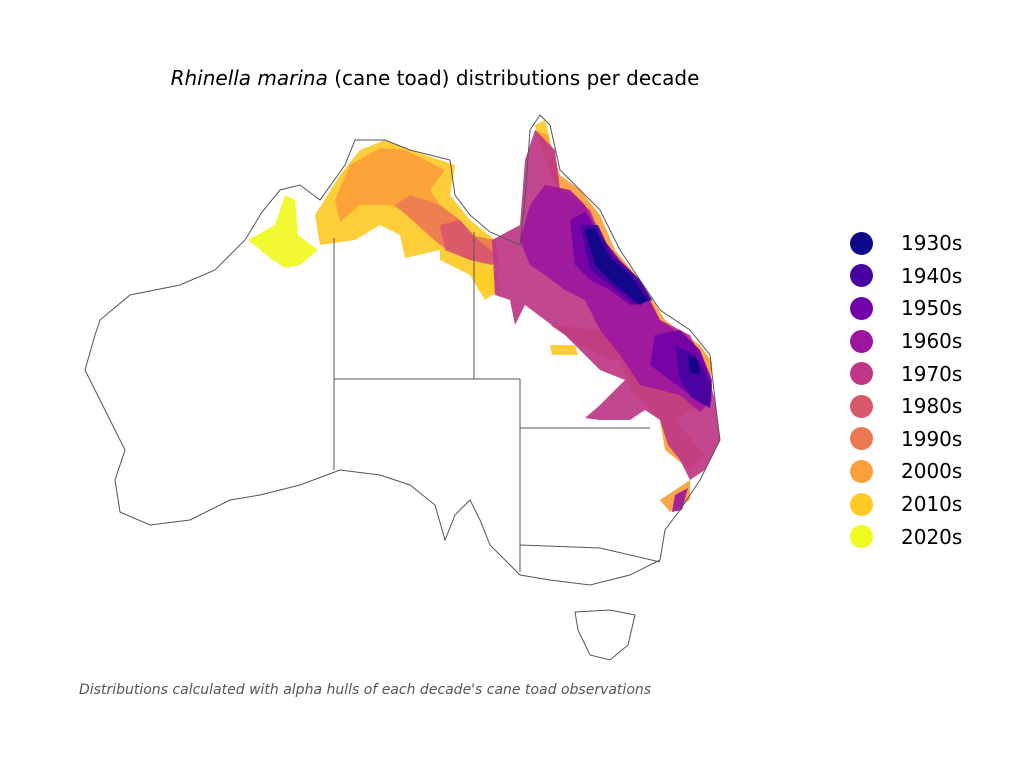 The image size is (1024, 768). Describe the element at coordinates (932, 341) in the screenshot. I see `legend-label: 1960s` at that location.